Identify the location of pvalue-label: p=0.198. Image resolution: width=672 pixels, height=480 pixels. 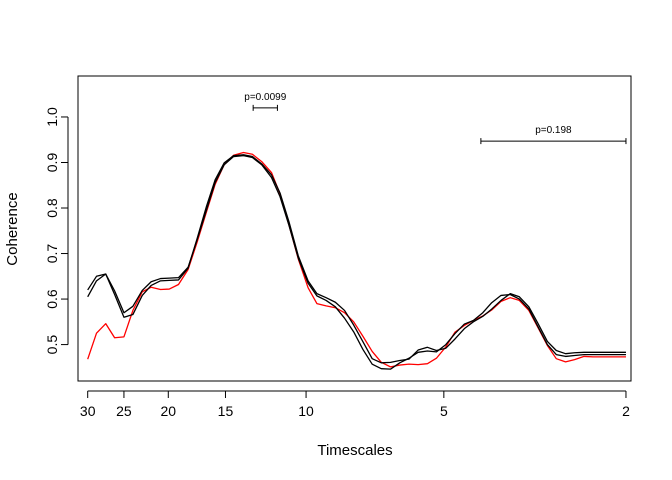
(553, 130).